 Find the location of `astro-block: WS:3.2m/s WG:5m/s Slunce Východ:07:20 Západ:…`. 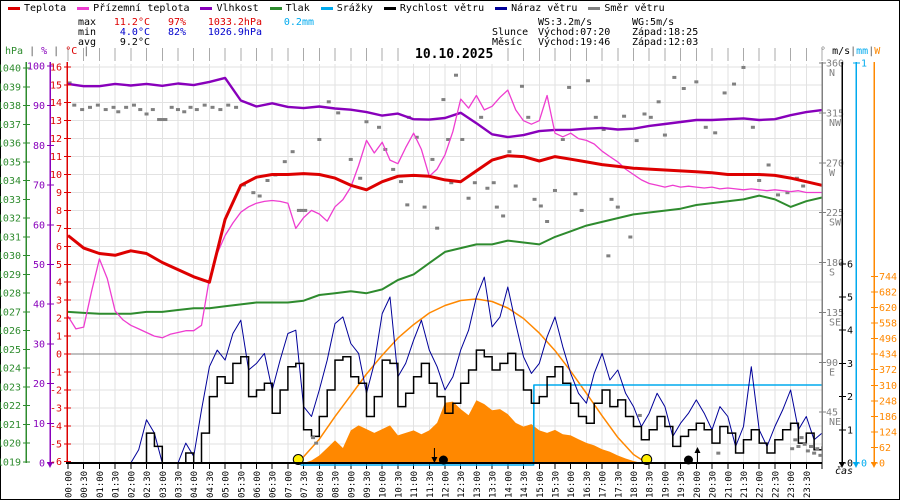

astro-block: WS:3.2m/s WG:5m/s Slunce Východ:07:20 Západ:… is located at coordinates (607, 33).